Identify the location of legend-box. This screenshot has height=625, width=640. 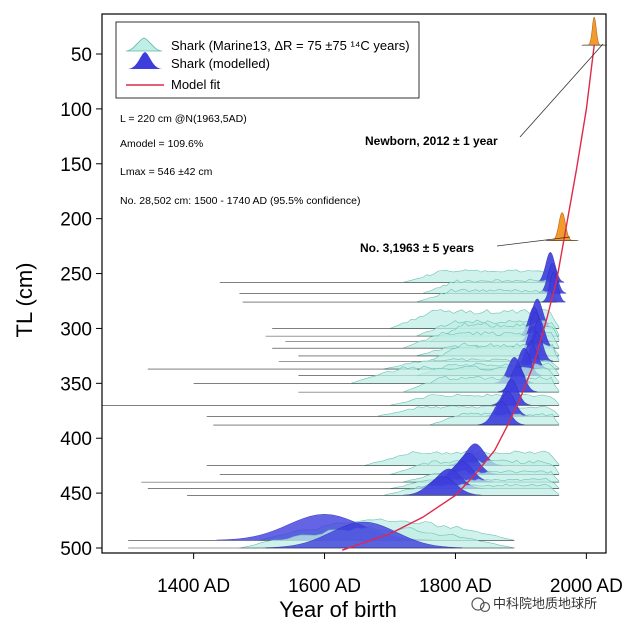
(267, 60).